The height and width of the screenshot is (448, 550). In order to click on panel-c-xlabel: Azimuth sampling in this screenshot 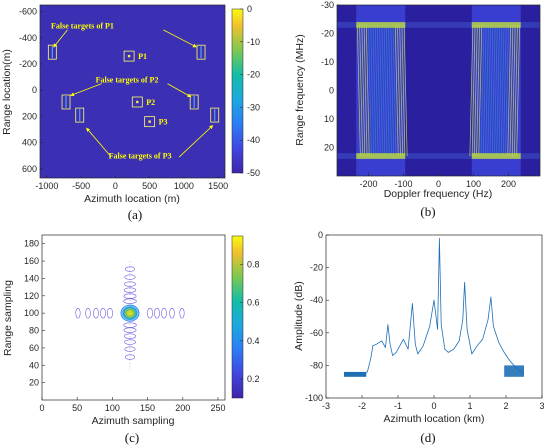, I will do `click(133, 421)`.